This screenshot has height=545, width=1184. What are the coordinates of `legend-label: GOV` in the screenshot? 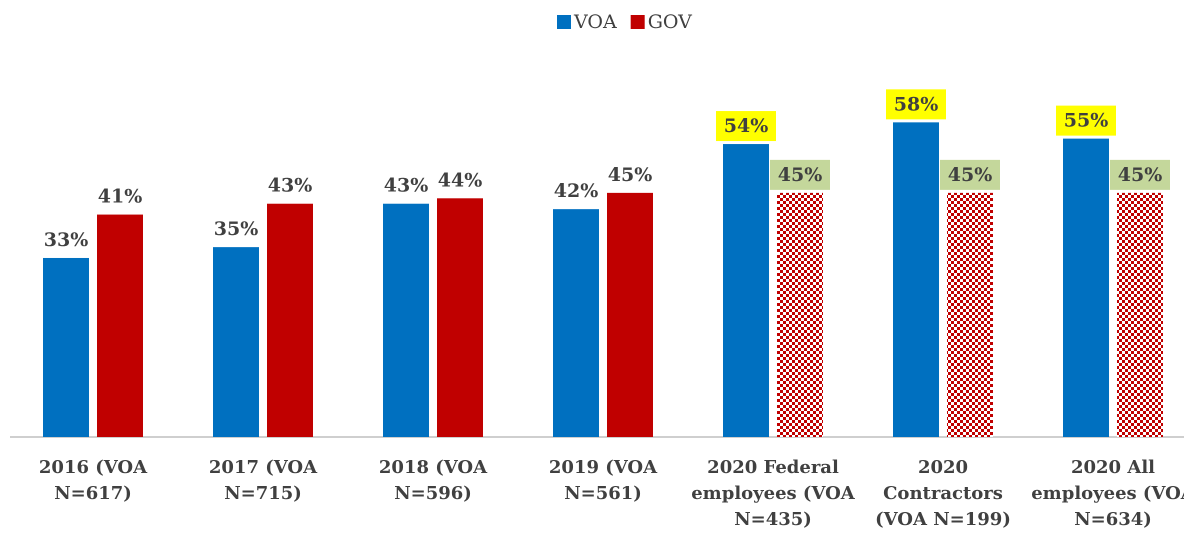 It's located at (670, 22).